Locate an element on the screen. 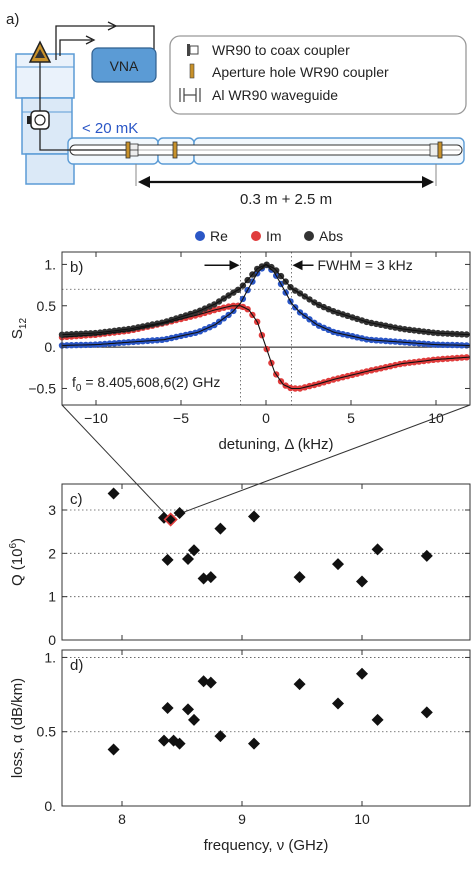 The width and height of the screenshot is (474, 869). panel-c-y-tick-label: 2 is located at coordinates (52, 553).